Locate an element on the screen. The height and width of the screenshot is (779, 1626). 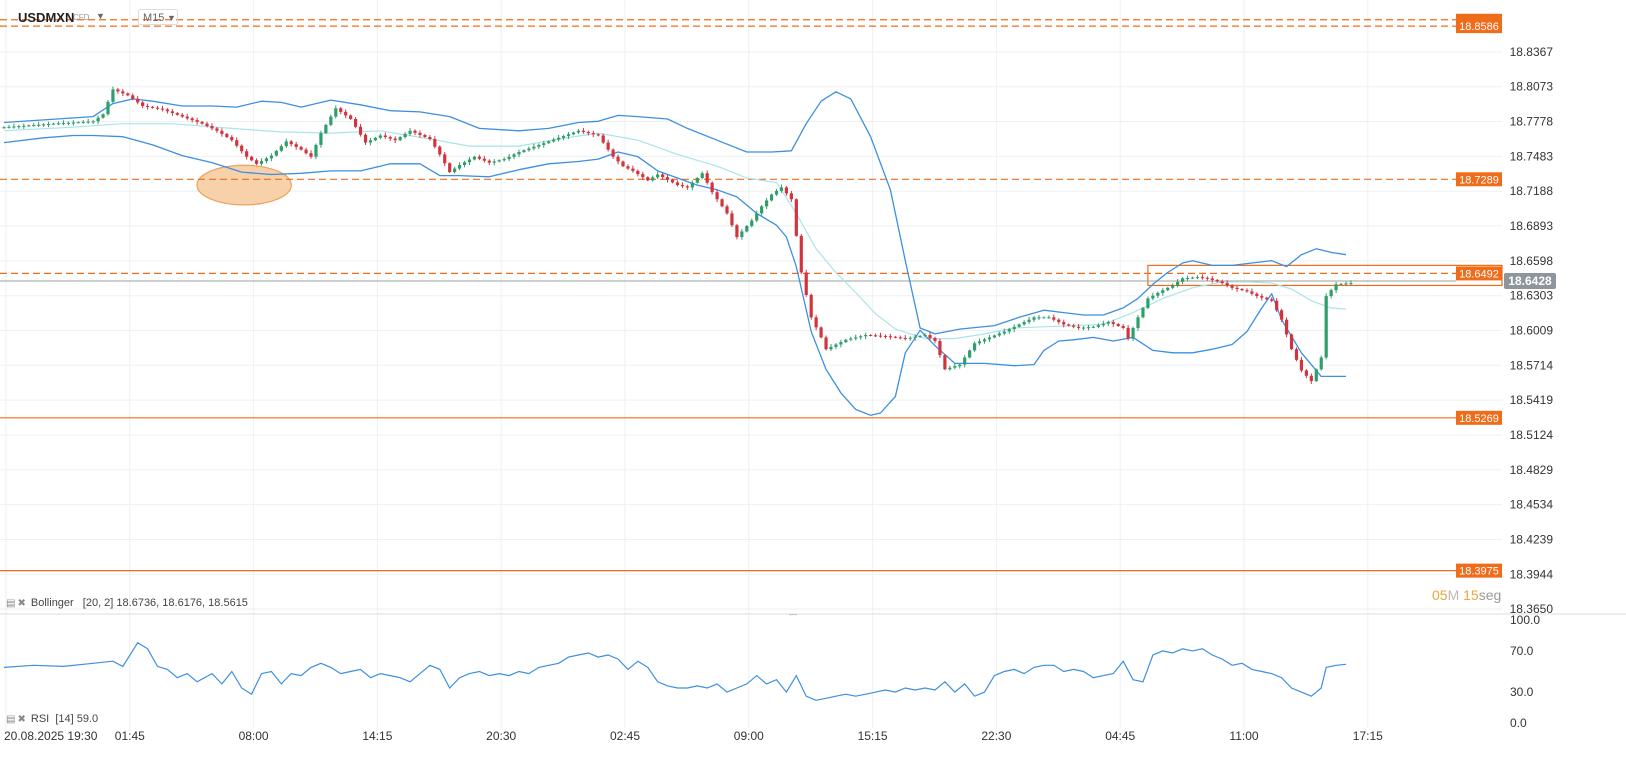
symbol-type: CFD is located at coordinates (81, 17).